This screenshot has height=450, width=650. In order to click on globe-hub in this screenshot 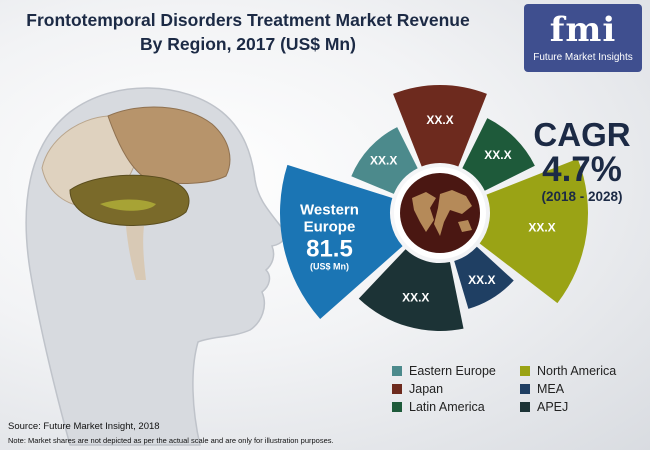, I will do `click(440, 213)`.